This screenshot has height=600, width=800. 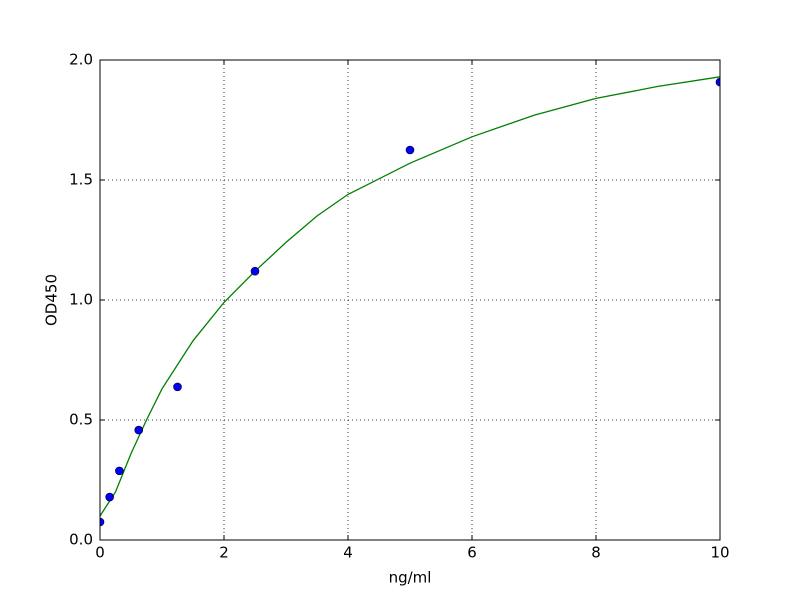 What do you see at coordinates (81, 60) in the screenshot?
I see `y-tick-label: 2.0` at bounding box center [81, 60].